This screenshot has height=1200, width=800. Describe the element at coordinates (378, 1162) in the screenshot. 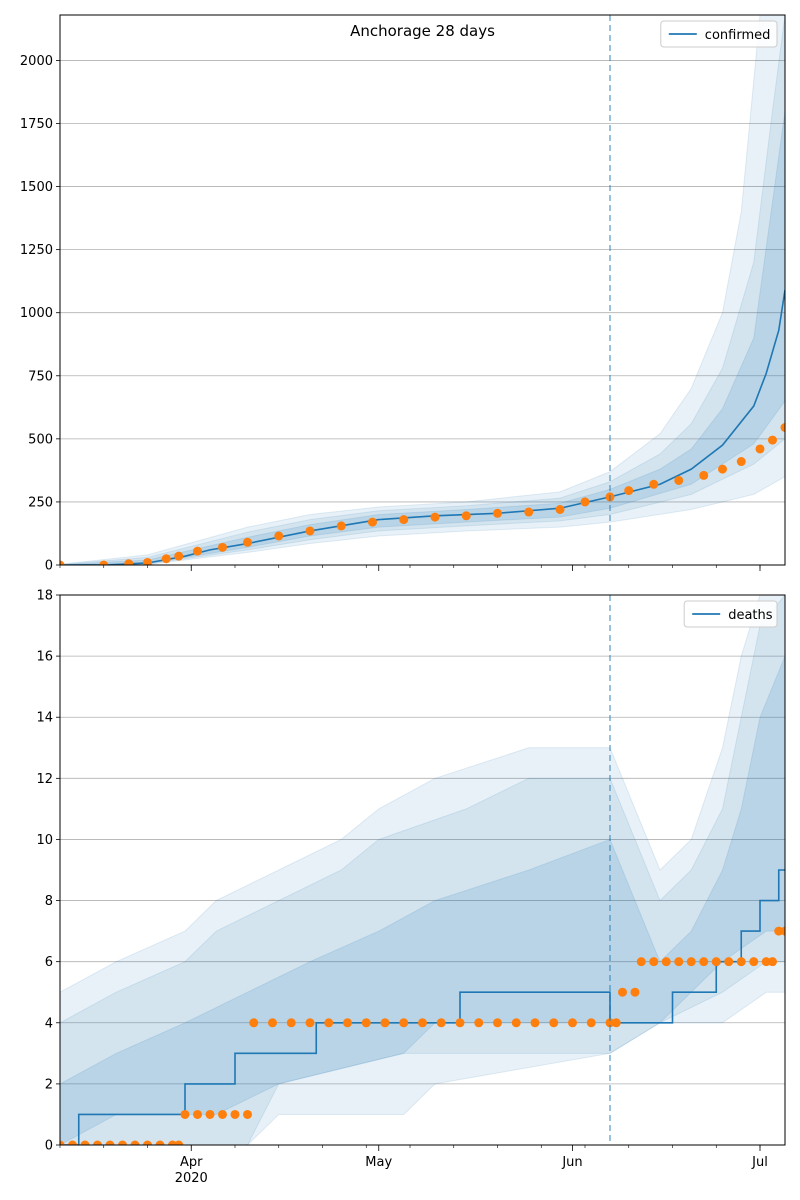

I see `x-tick-label: May` at that location.